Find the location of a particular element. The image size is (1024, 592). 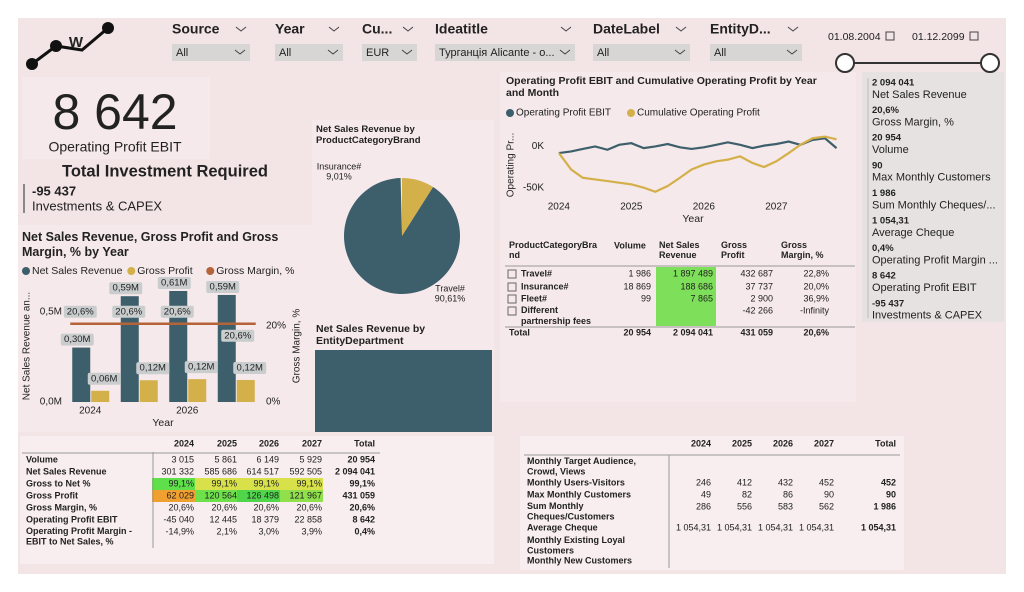

table-cell: 20 954 is located at coordinates (637, 332).